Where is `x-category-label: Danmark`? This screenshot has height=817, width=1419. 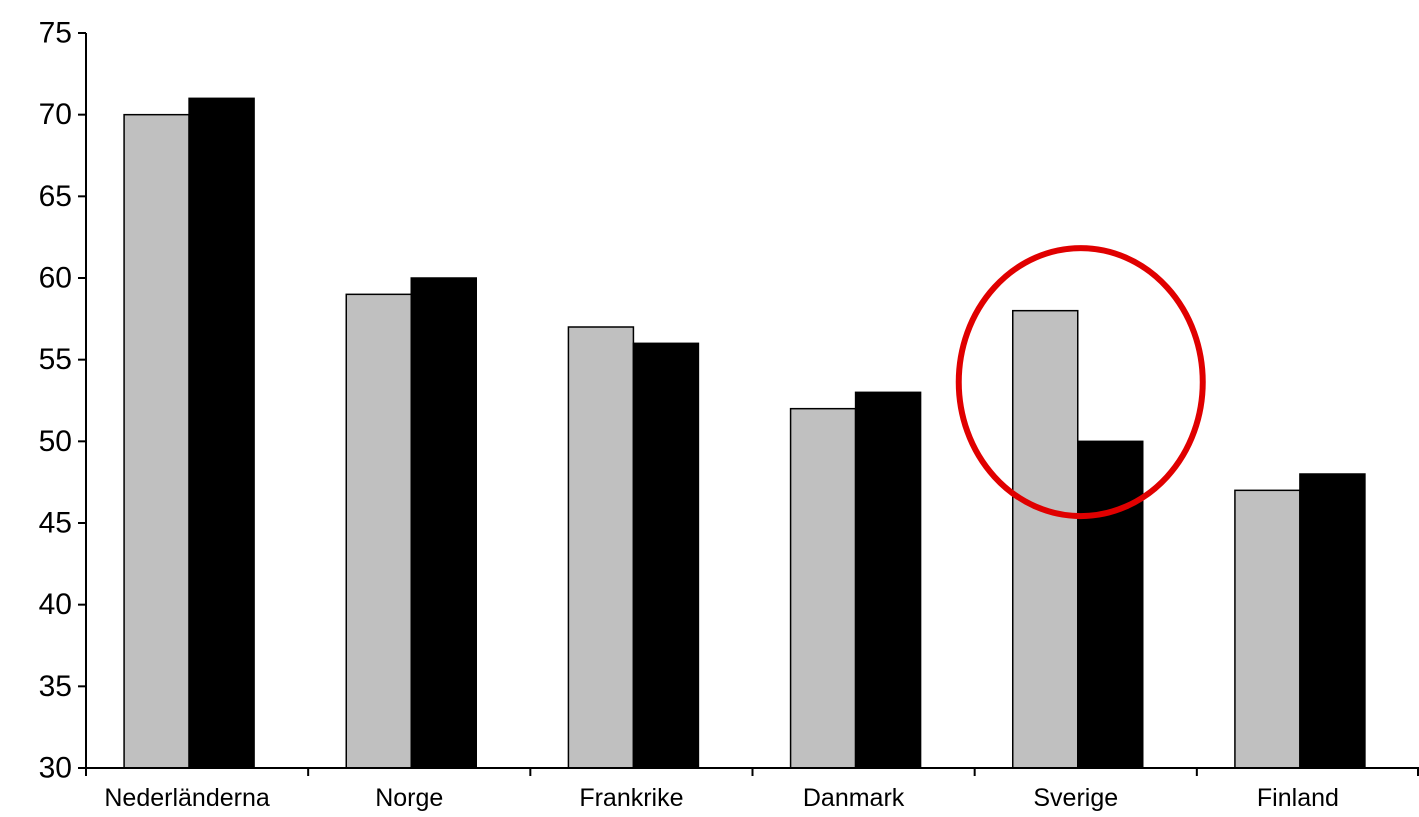
x-category-label: Danmark is located at coordinates (854, 798).